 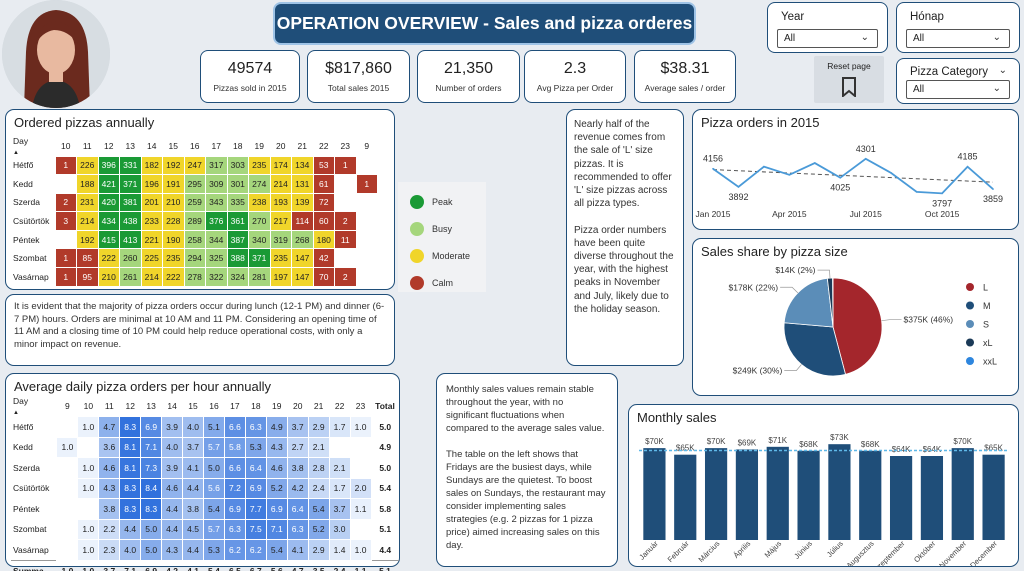 What do you see at coordinates (276, 529) in the screenshot?
I see `table-cell: 7.1` at bounding box center [276, 529].